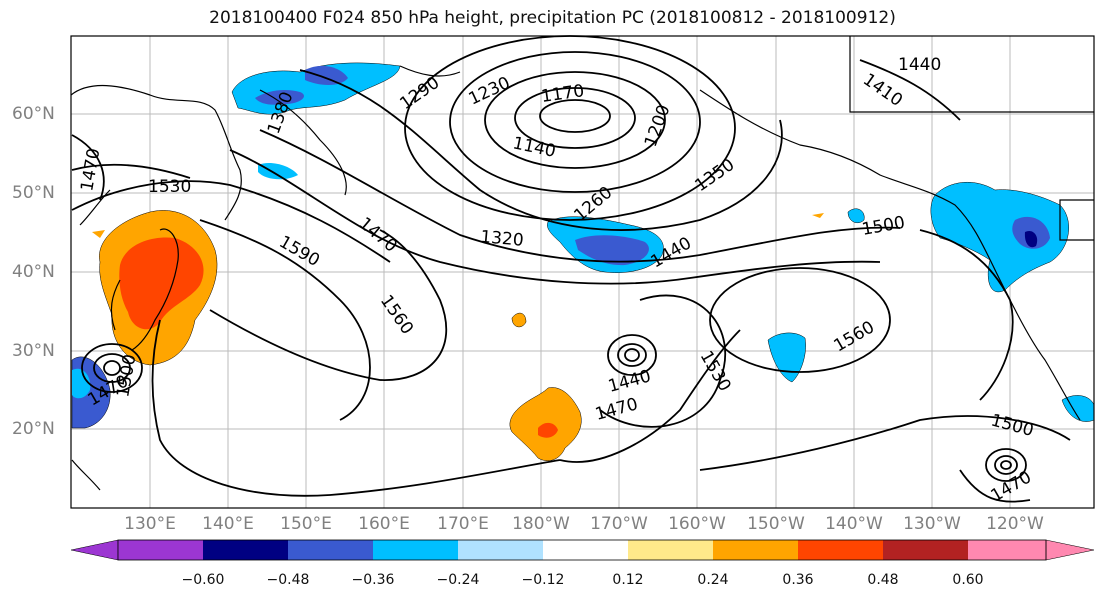 The width and height of the screenshot is (1105, 601). What do you see at coordinates (502, 239) in the screenshot?
I see `contour-label: 1320` at bounding box center [502, 239].